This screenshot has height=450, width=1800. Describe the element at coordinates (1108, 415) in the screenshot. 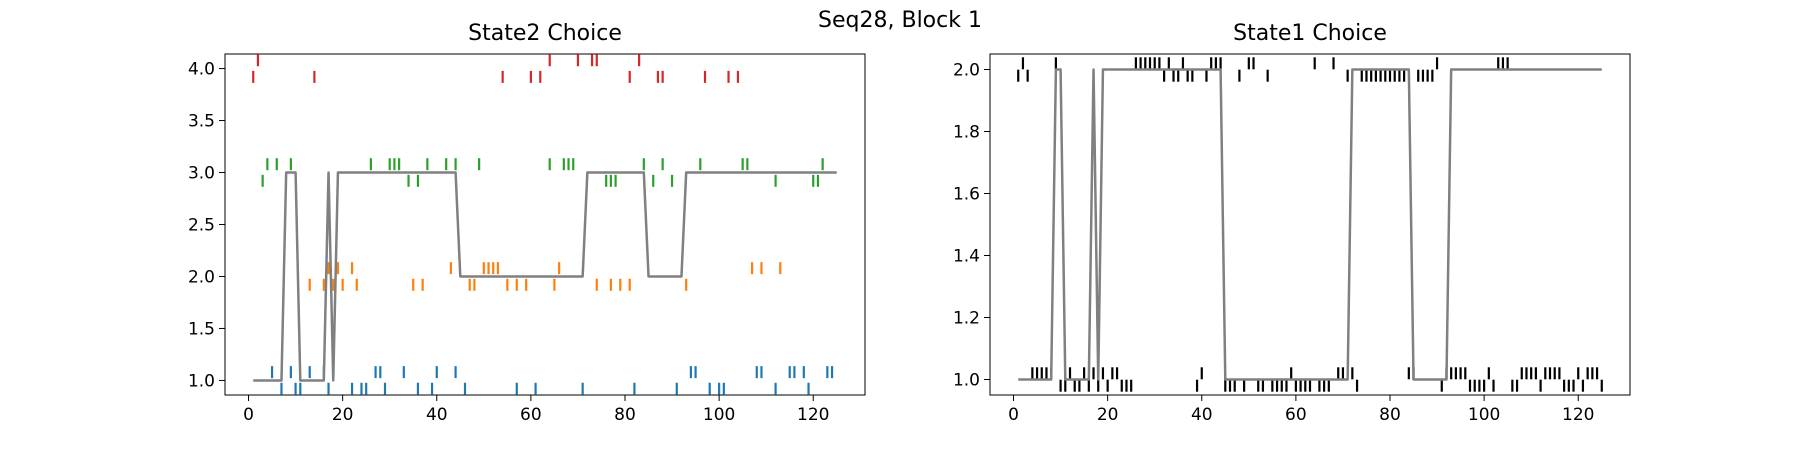

I see `state1-xtick-label: 20` at that location.